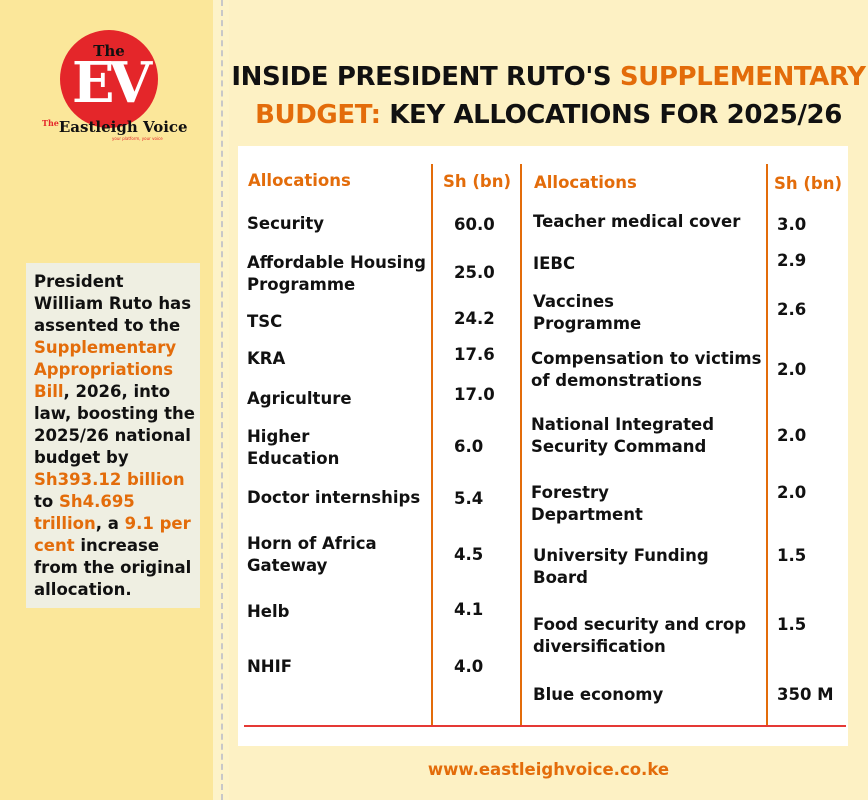 The image size is (868, 800). What do you see at coordinates (334, 497) in the screenshot?
I see `table-row-name: Doctor internships` at bounding box center [334, 497].